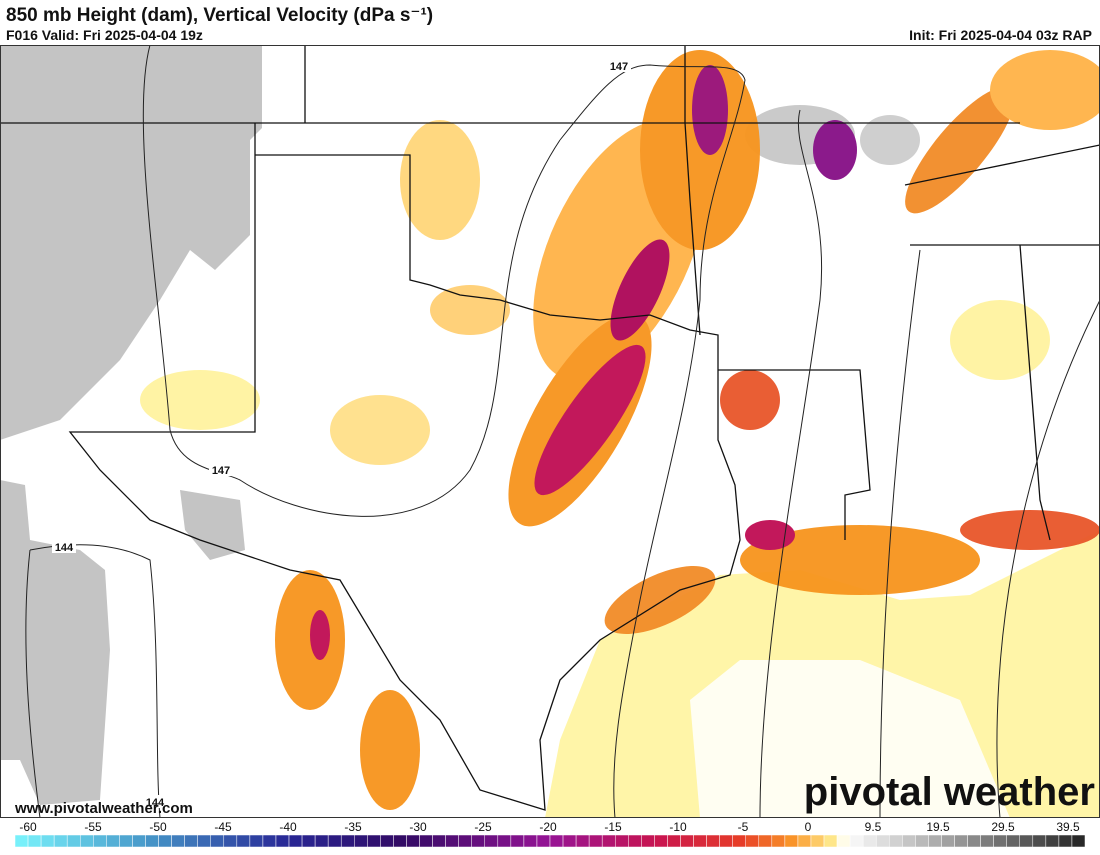  What do you see at coordinates (613, 827) in the screenshot?
I see `colorbar-label: -15` at bounding box center [613, 827].